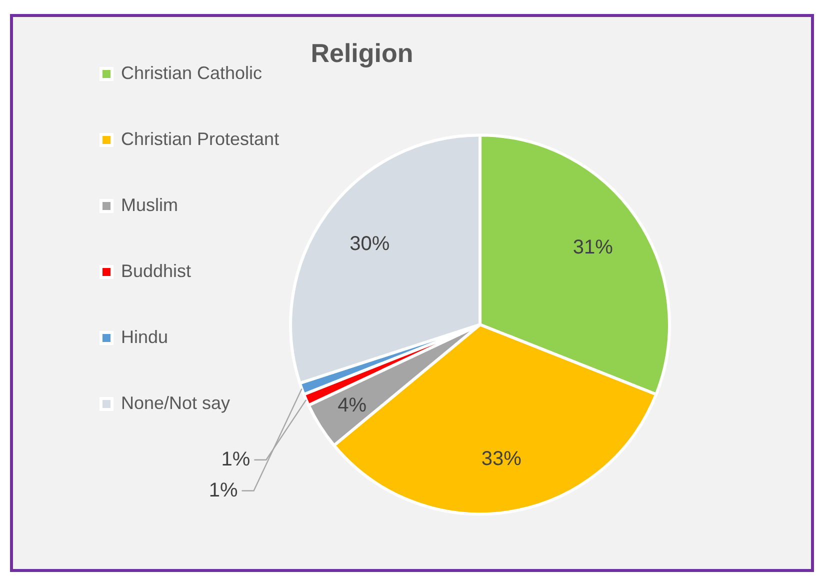 The width and height of the screenshot is (818, 576). What do you see at coordinates (370, 243) in the screenshot?
I see `data-label: 30%` at bounding box center [370, 243].